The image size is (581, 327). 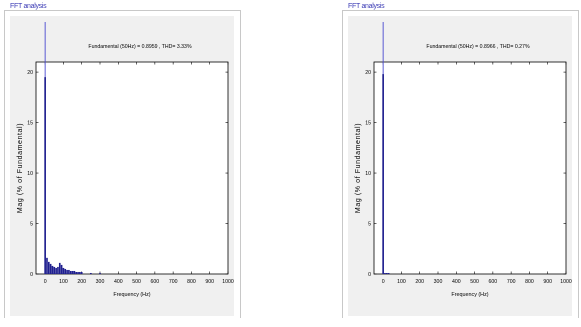 What do you see at coordinates (478, 47) in the screenshot?
I see `chart-title: Fundamental (50Hz) = 0.8966 , THD= 0.27%` at bounding box center [478, 47].